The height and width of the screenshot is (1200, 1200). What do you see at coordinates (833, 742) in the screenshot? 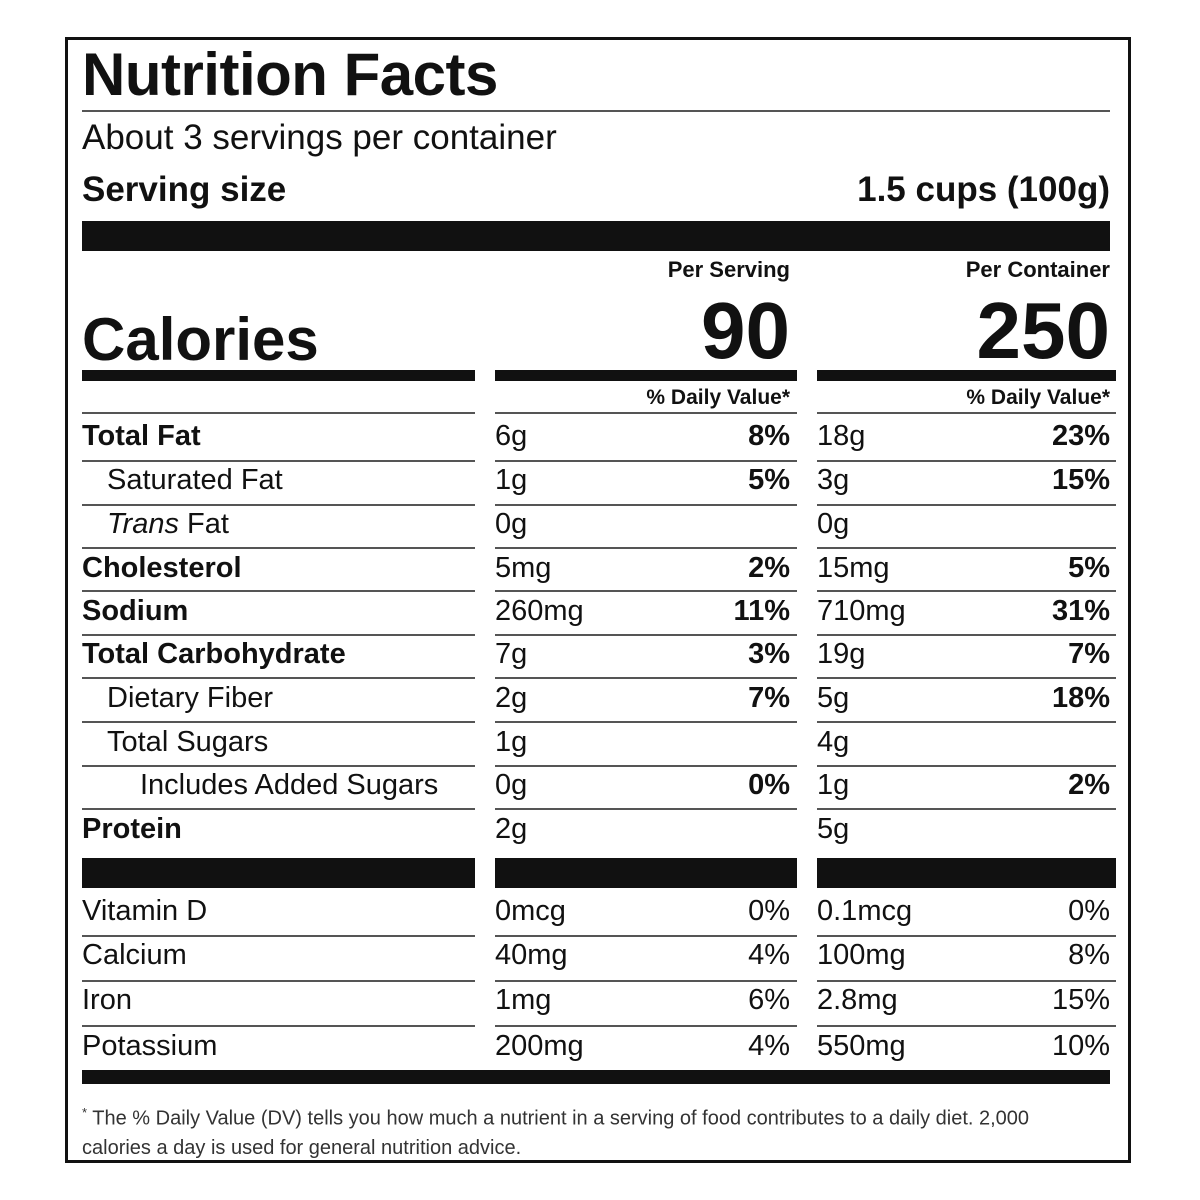
I see `amount-per-container: 4g` at bounding box center [833, 742].